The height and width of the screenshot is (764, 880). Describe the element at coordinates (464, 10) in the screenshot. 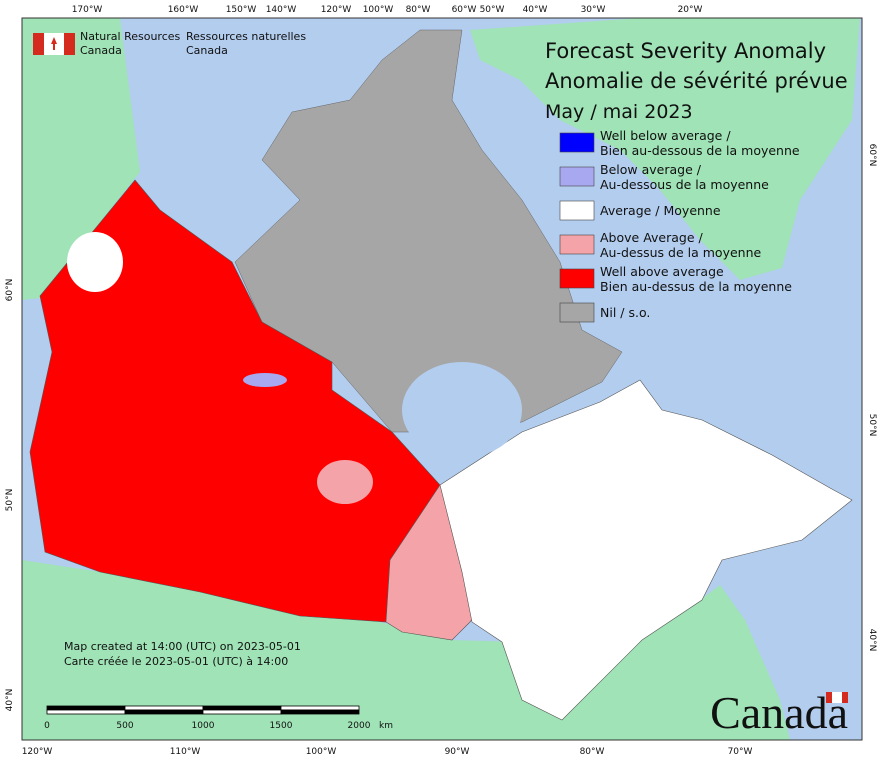

I see `longitude-label: 60°W` at that location.